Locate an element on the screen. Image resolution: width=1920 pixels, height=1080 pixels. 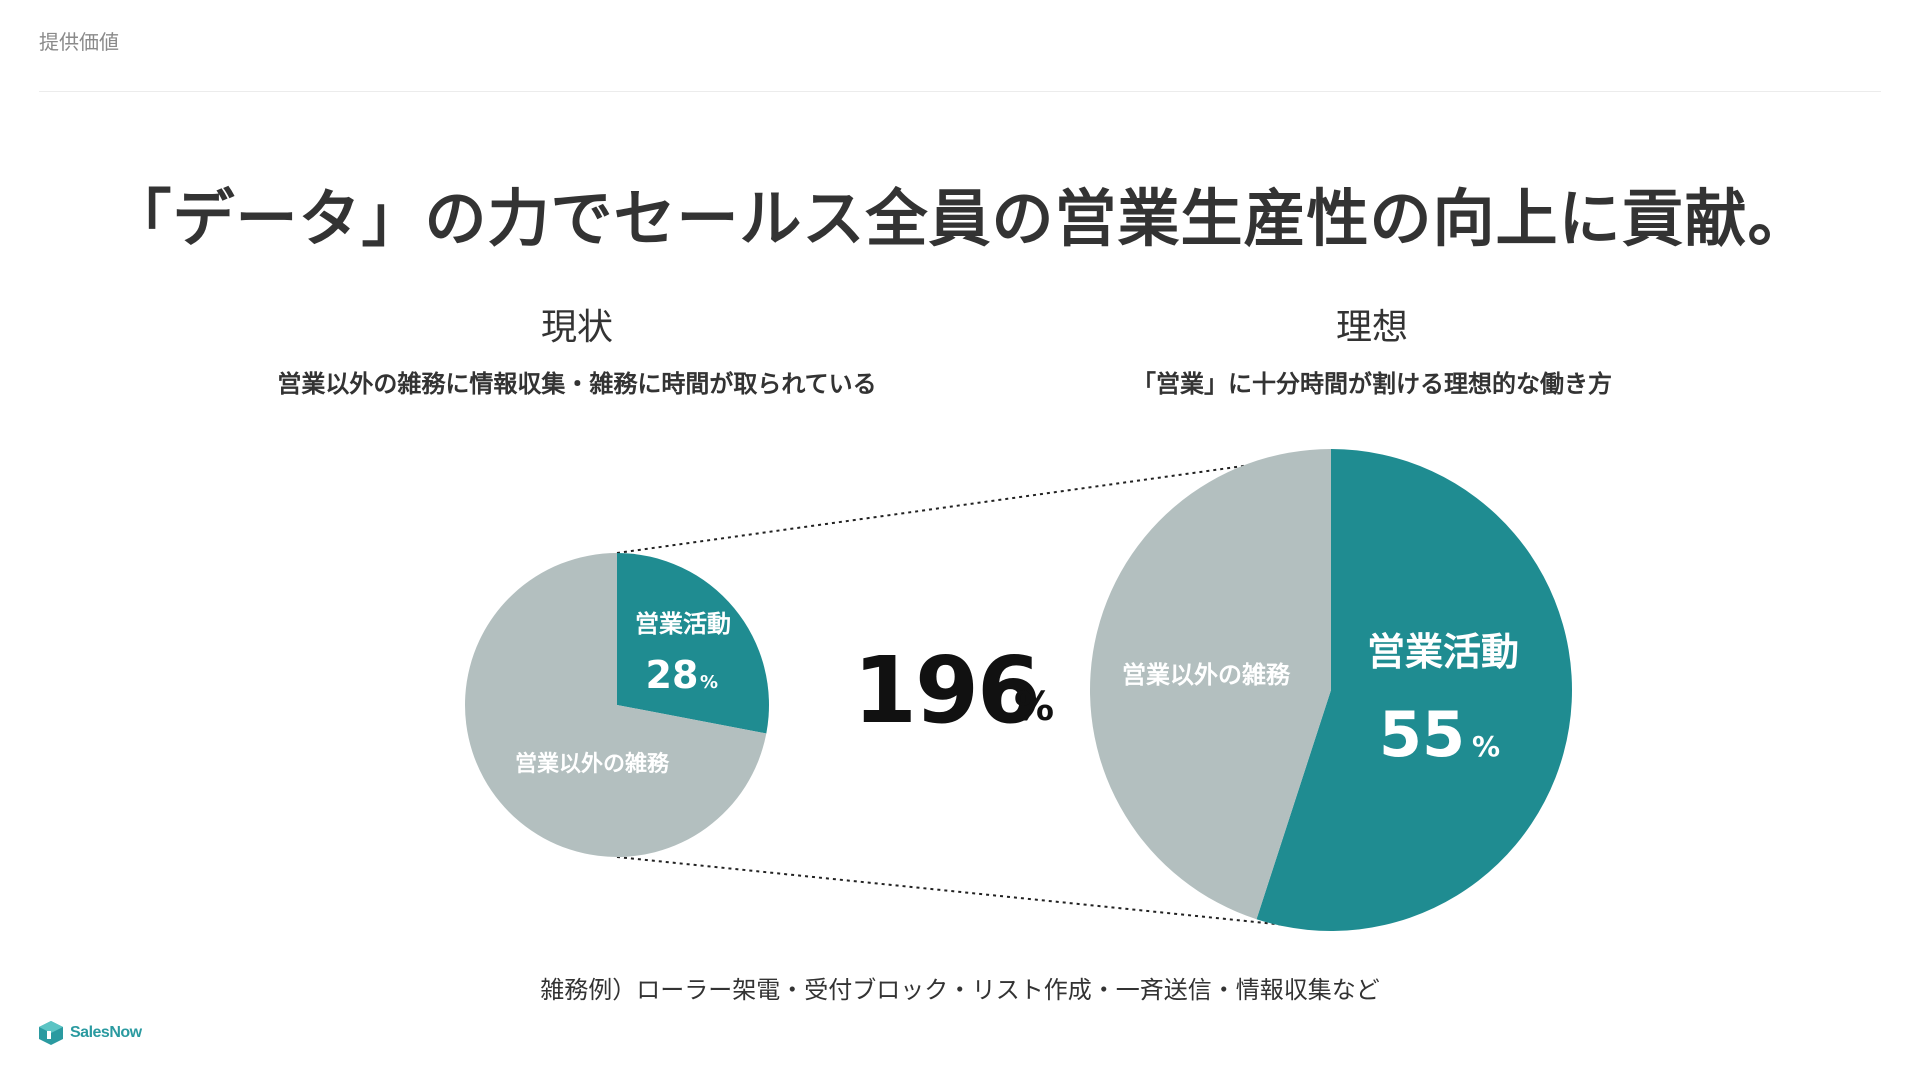
logo-text: SalesNow is located at coordinates (106, 1032).